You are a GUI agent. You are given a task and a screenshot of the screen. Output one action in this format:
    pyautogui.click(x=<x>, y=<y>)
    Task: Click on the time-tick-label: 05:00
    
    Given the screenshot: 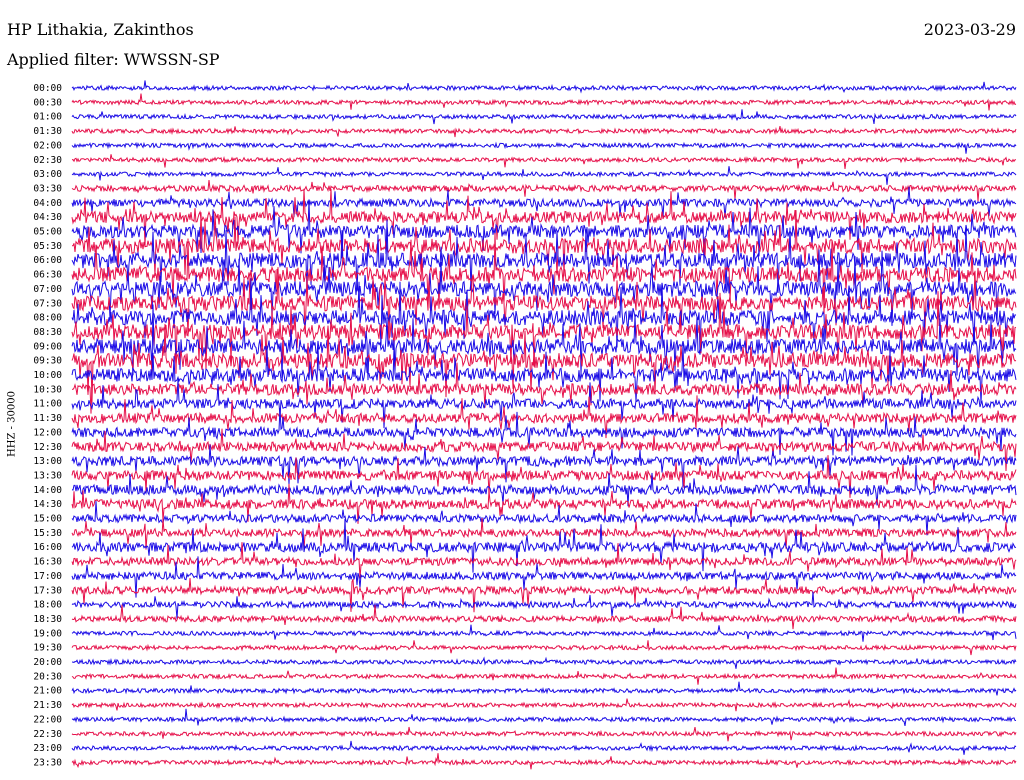 What is the action you would take?
    pyautogui.click(x=47, y=232)
    